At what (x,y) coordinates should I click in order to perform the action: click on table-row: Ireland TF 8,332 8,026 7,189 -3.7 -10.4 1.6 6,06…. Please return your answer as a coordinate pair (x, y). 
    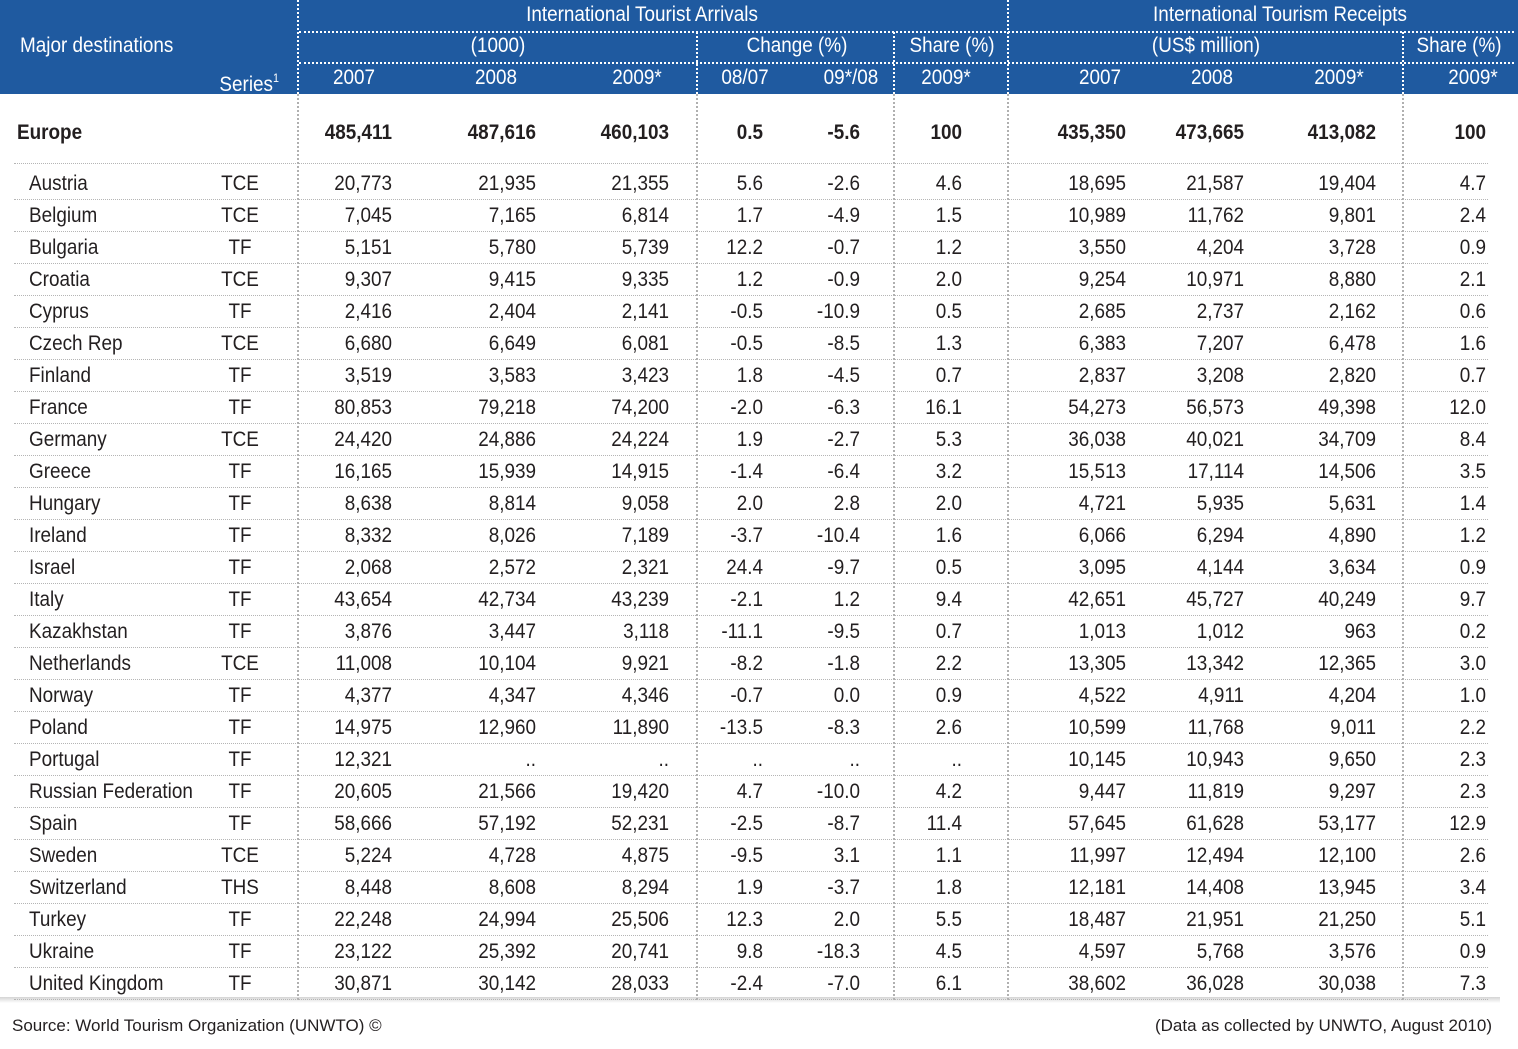
    Looking at the image, I should click on (759, 536).